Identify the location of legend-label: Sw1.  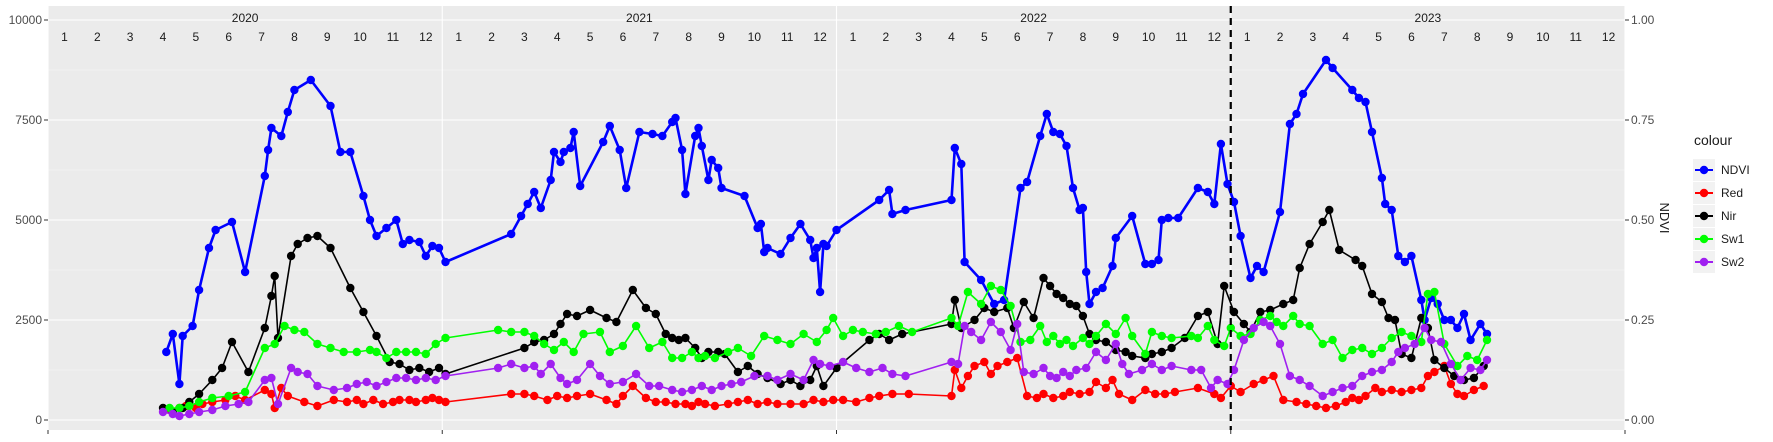
(1733, 239).